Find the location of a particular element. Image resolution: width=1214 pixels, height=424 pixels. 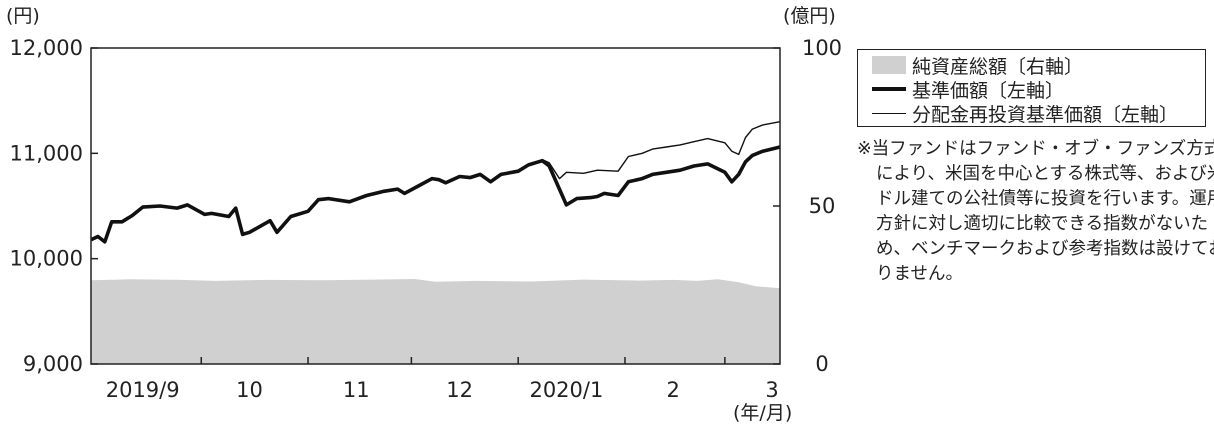

net-assets-area-layer is located at coordinates (435, 321).